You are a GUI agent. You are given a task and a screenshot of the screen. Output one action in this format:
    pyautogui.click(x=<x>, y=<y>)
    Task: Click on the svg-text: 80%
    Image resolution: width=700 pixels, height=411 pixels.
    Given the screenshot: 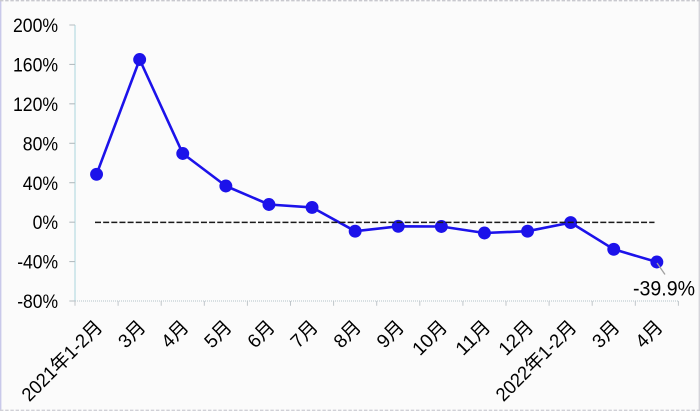 What is the action you would take?
    pyautogui.click(x=40, y=144)
    